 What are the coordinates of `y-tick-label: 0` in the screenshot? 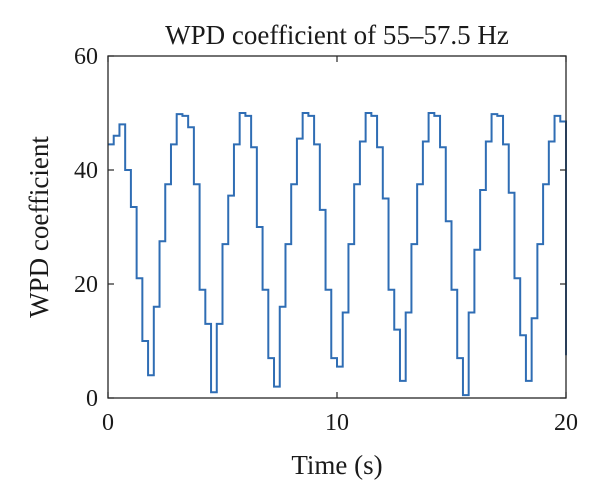 It's located at (92, 399).